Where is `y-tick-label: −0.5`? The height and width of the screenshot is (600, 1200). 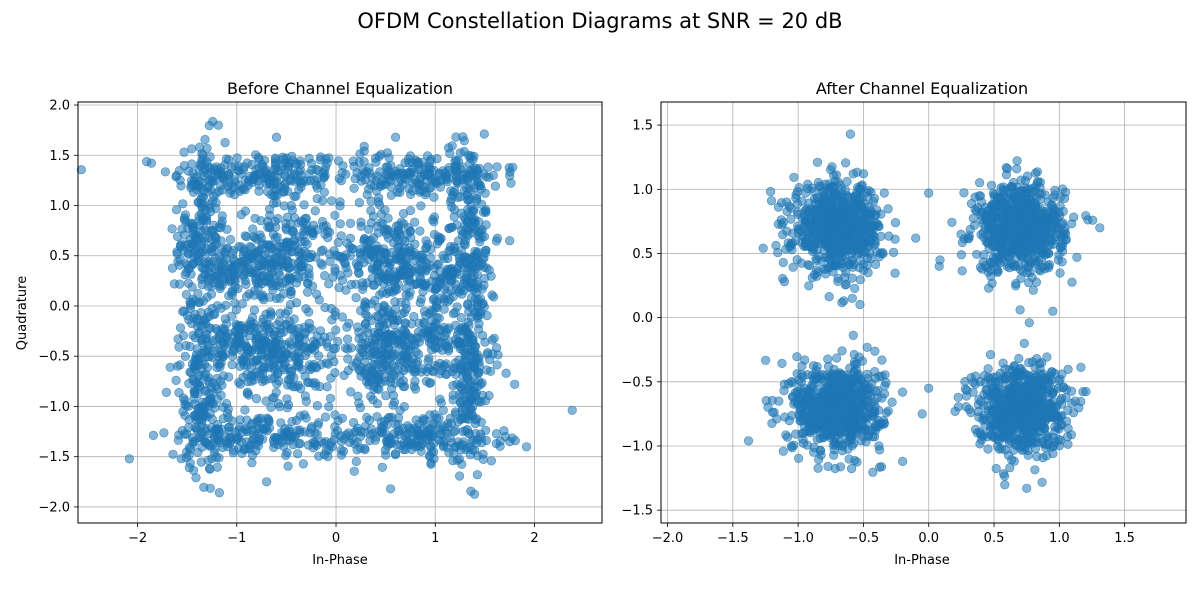 y-tick-label: −0.5 is located at coordinates (54, 357).